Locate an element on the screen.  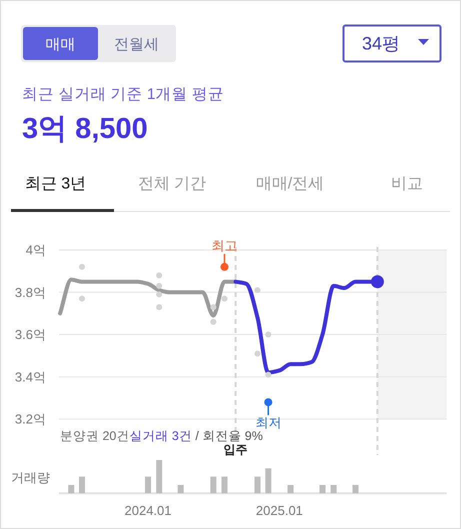
y-tick-label: 3.8억 is located at coordinates (30, 292).